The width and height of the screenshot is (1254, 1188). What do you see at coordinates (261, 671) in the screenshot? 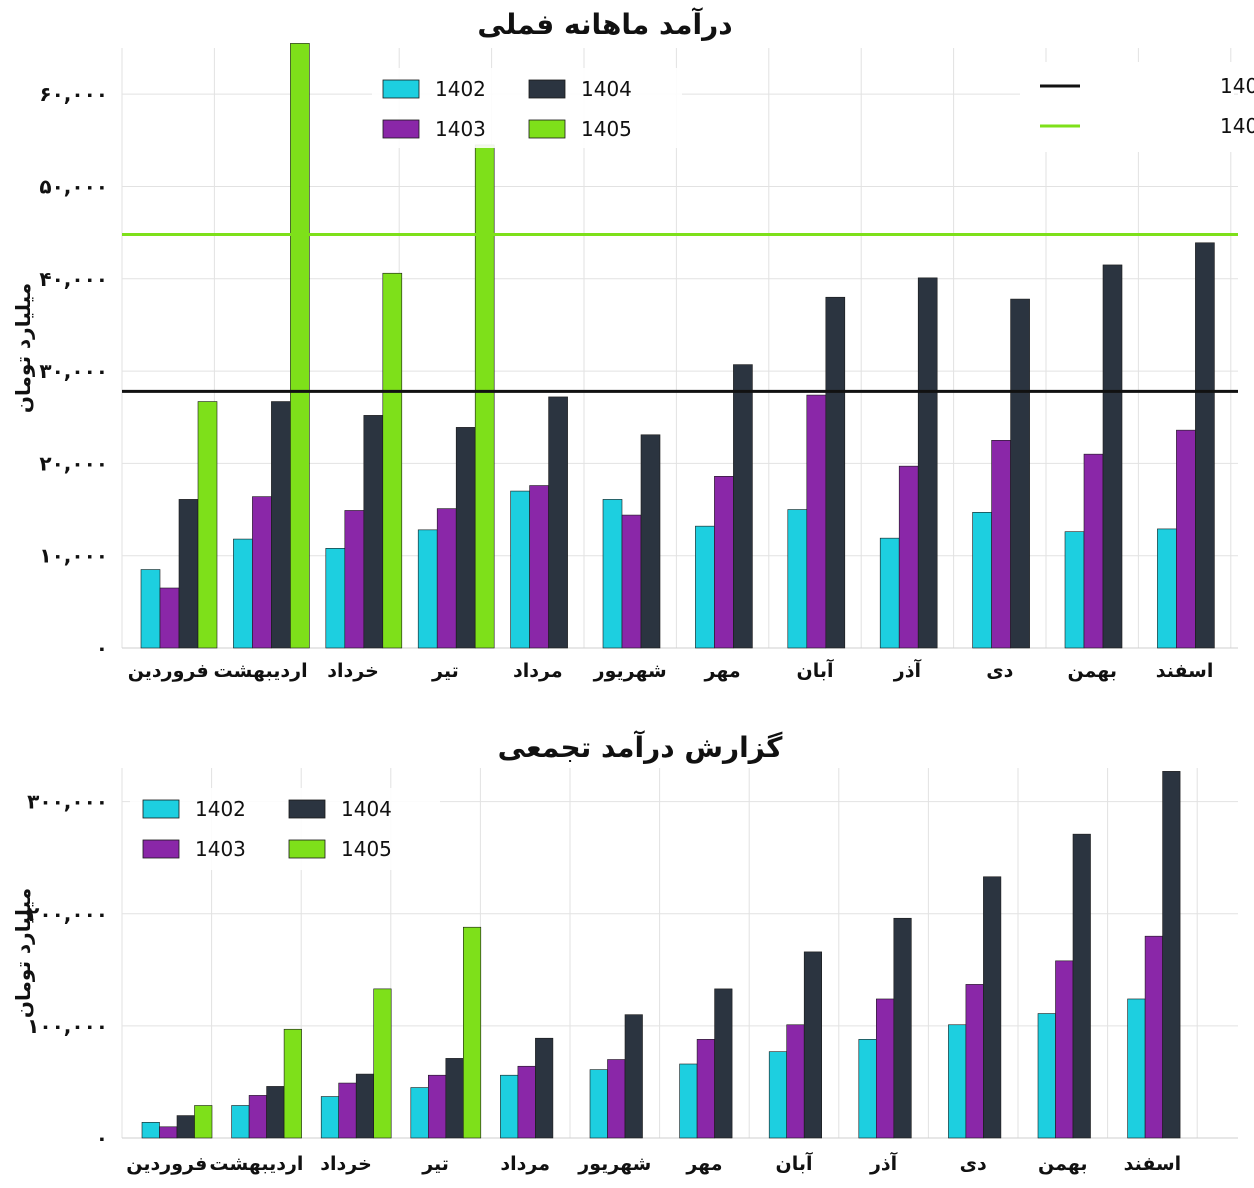
I see `x-category-label: اردیبهشت` at bounding box center [261, 671].